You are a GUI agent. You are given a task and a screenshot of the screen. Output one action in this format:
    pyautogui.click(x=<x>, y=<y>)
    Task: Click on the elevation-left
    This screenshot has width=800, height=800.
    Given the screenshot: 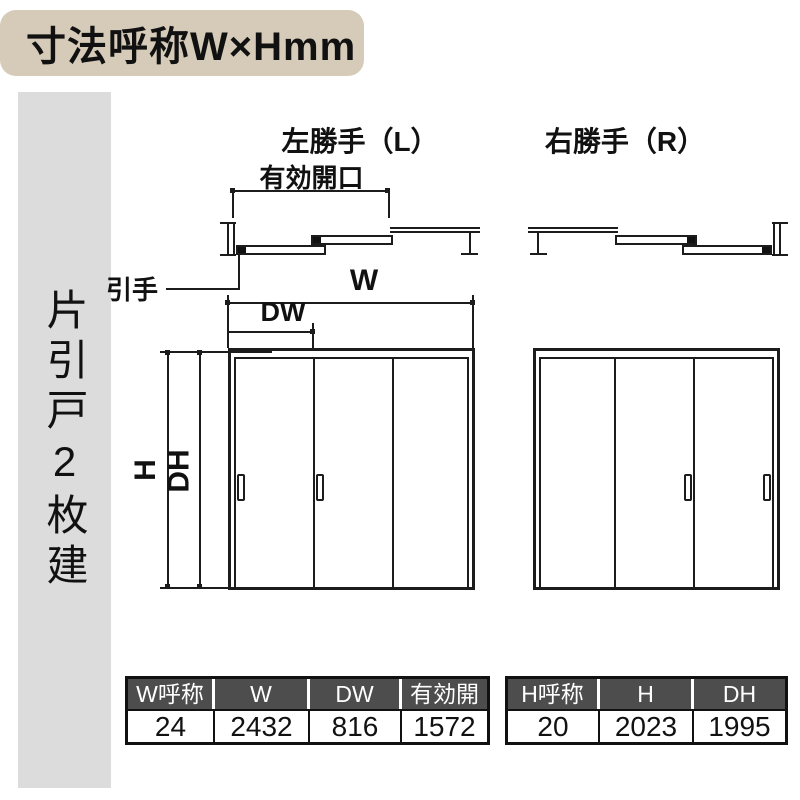 What is the action you would take?
    pyautogui.click(x=351, y=469)
    